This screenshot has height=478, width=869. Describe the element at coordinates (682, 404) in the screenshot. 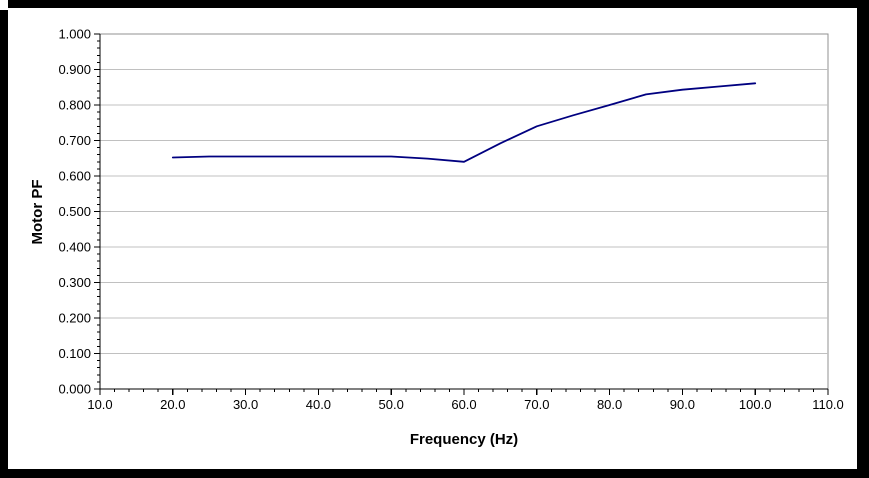

I see `x-tick-label: 90.0` at that location.